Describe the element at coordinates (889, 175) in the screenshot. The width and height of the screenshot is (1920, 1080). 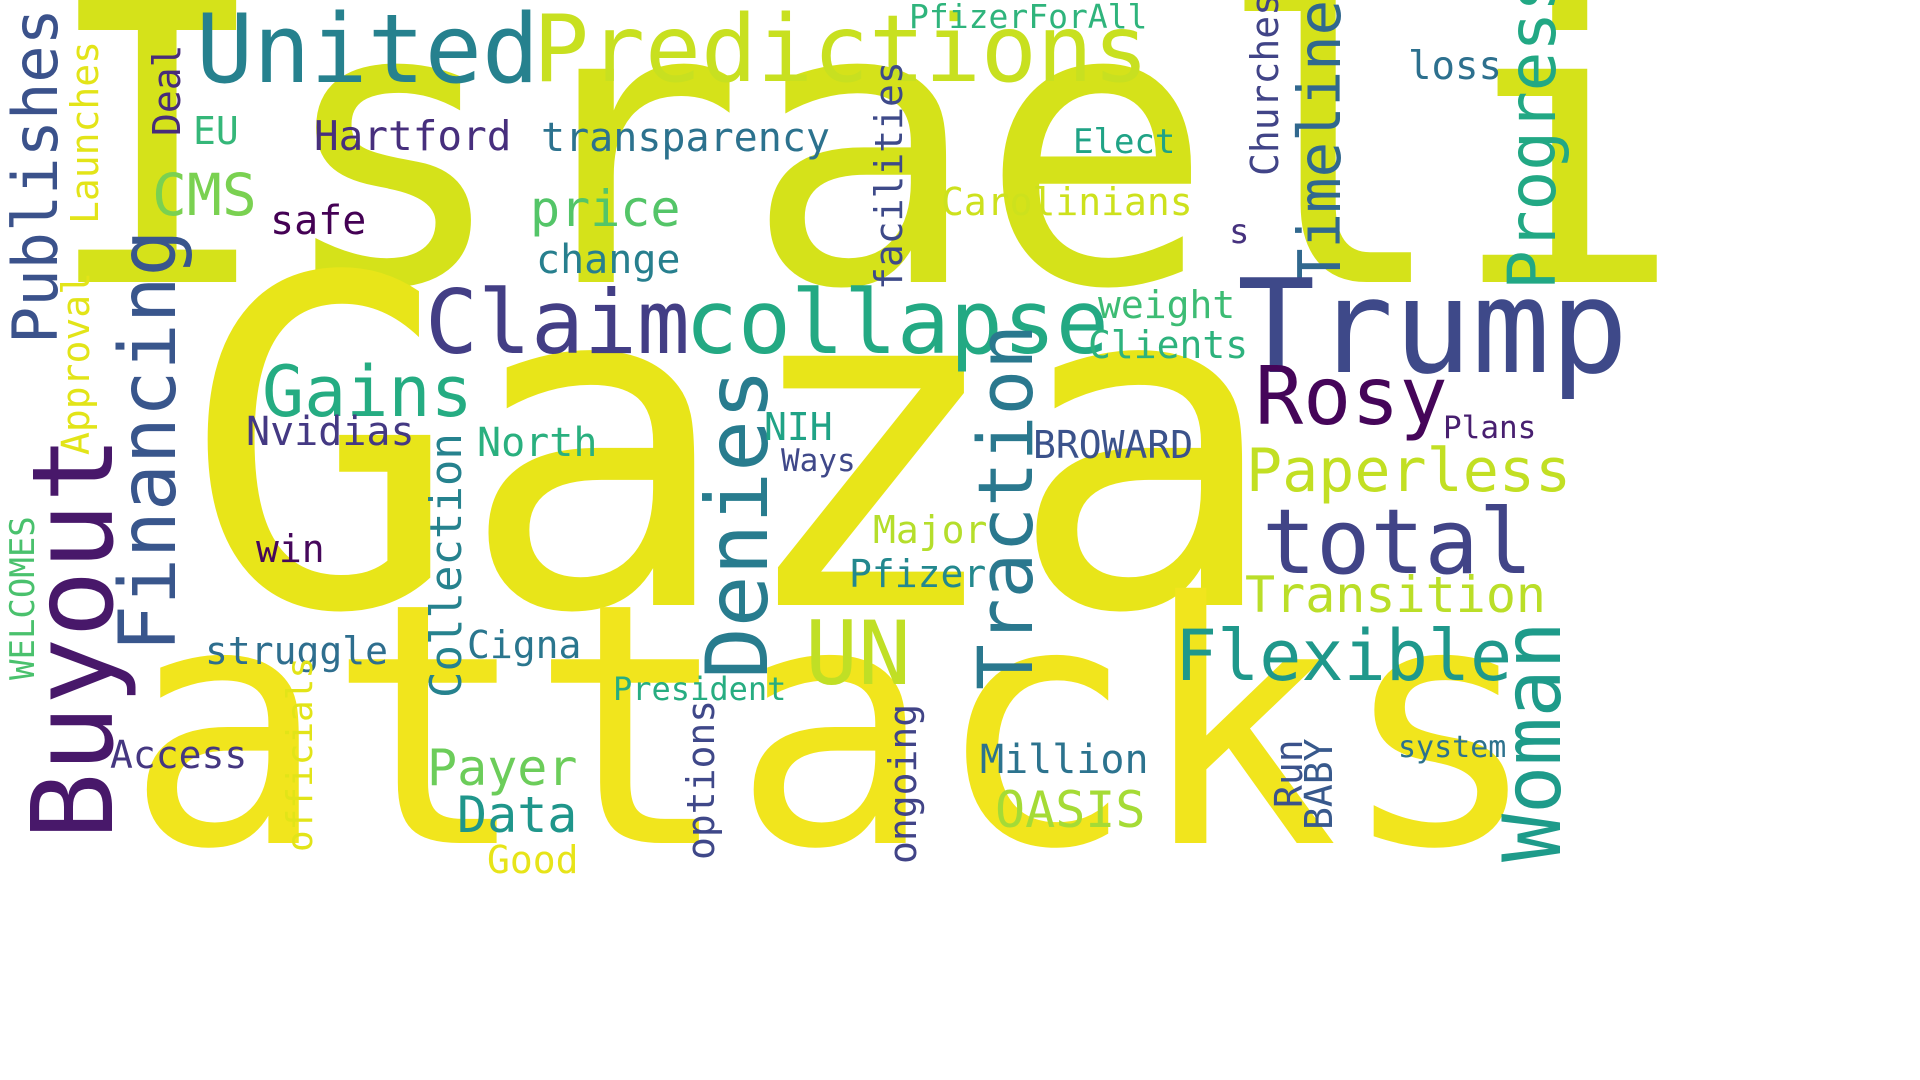
I see `word-facilities: facilities` at that location.